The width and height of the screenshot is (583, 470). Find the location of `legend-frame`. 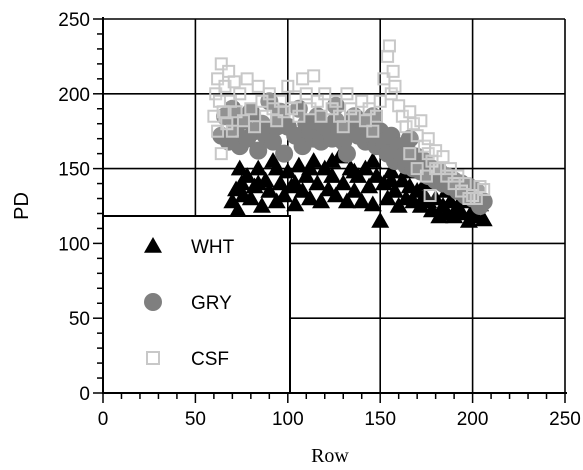

legend-frame is located at coordinates (196, 304).